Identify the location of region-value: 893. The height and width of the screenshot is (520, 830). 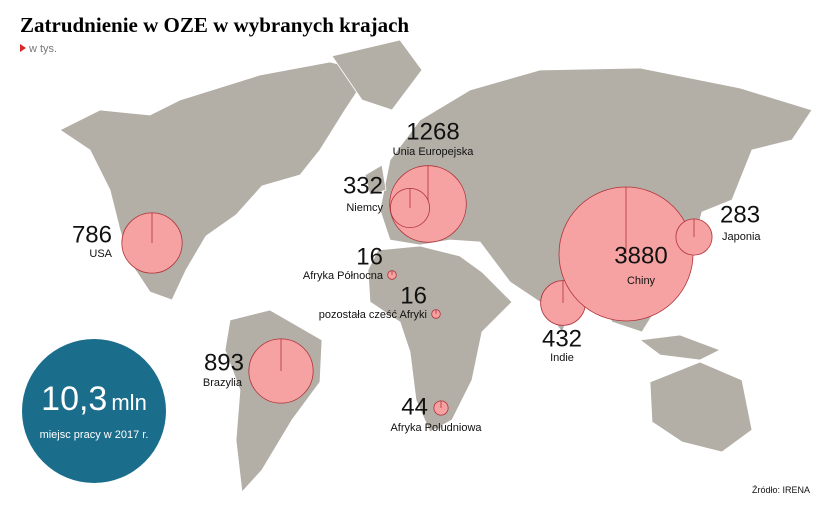
(224, 362).